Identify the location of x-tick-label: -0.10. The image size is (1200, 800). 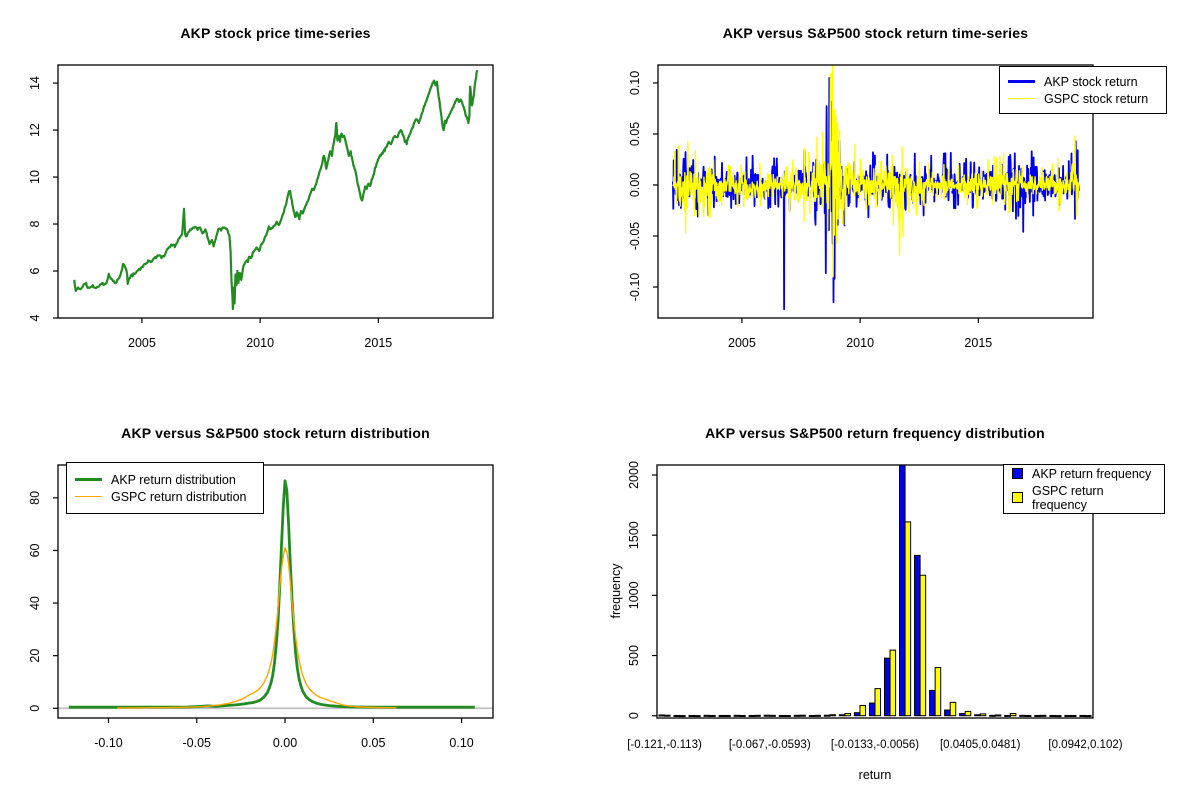
(108, 743).